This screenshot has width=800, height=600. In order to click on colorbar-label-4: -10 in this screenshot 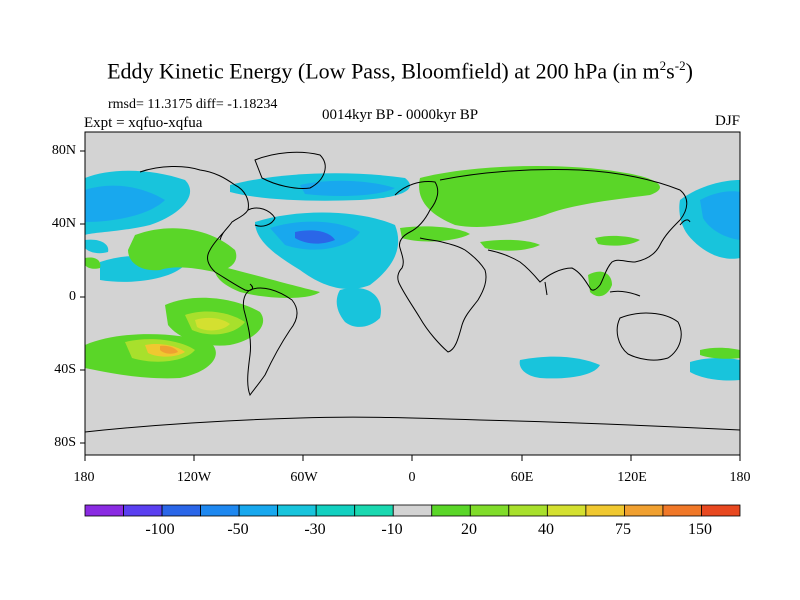, I will do `click(392, 529)`.